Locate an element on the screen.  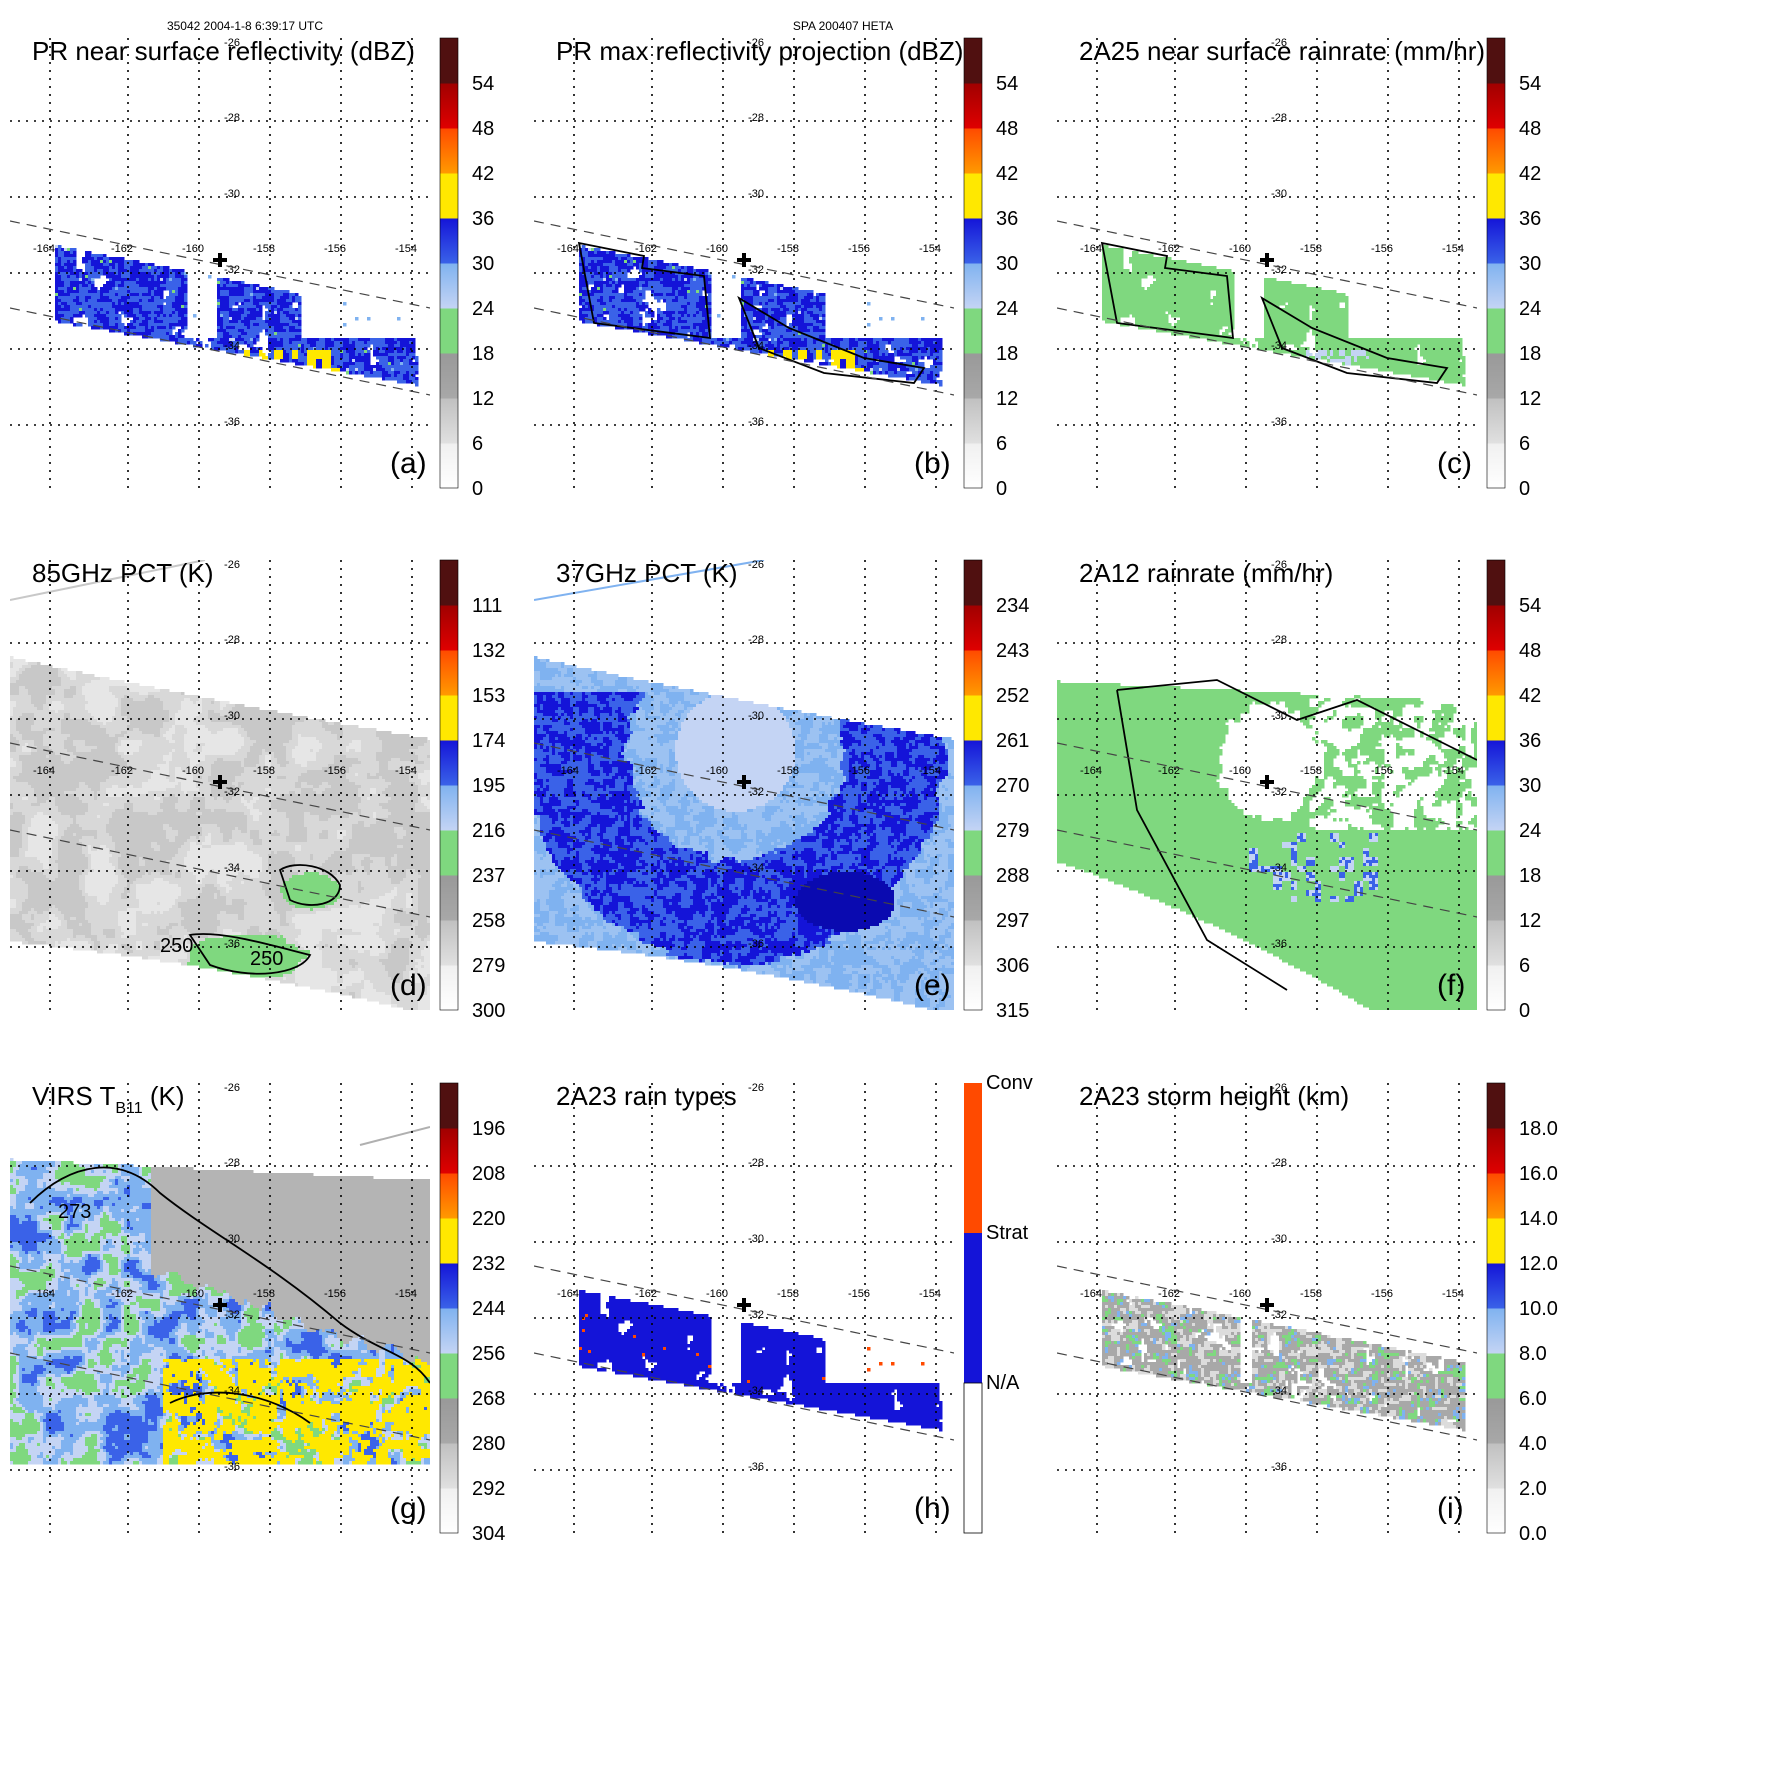
colorbar-tick-label: 279 is located at coordinates (1012, 831).